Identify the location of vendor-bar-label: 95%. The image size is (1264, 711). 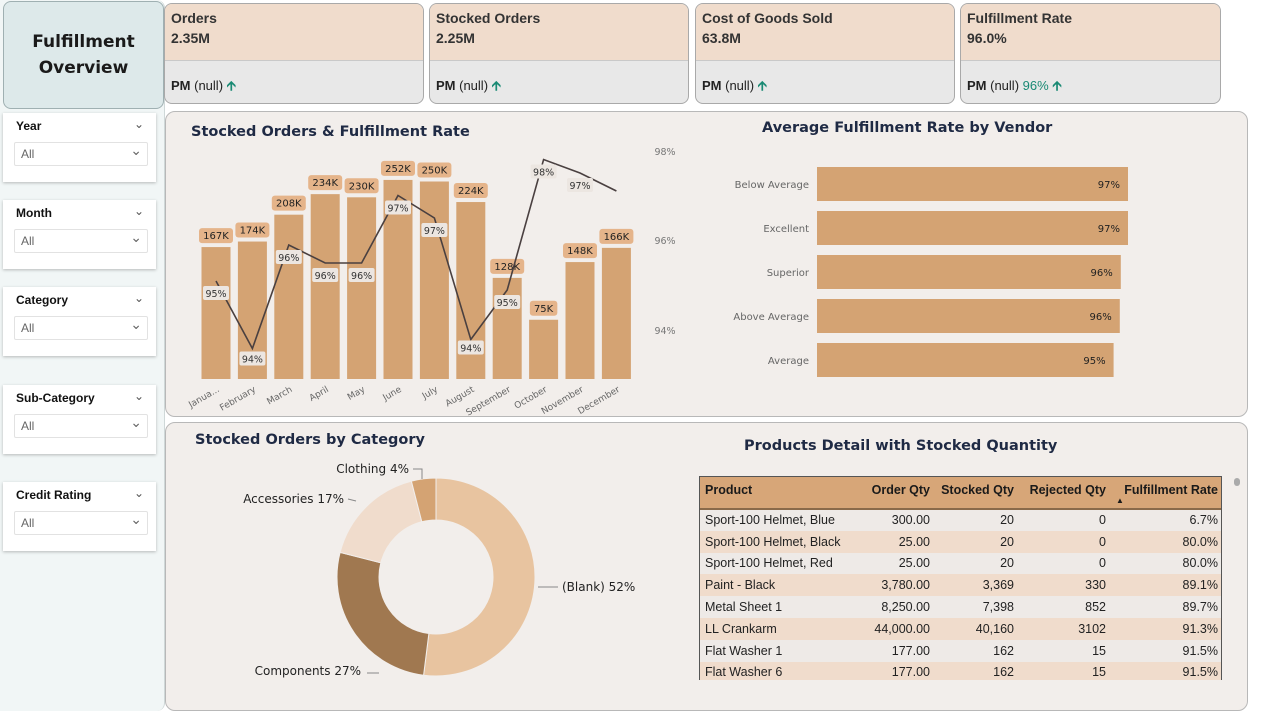
(1094, 361).